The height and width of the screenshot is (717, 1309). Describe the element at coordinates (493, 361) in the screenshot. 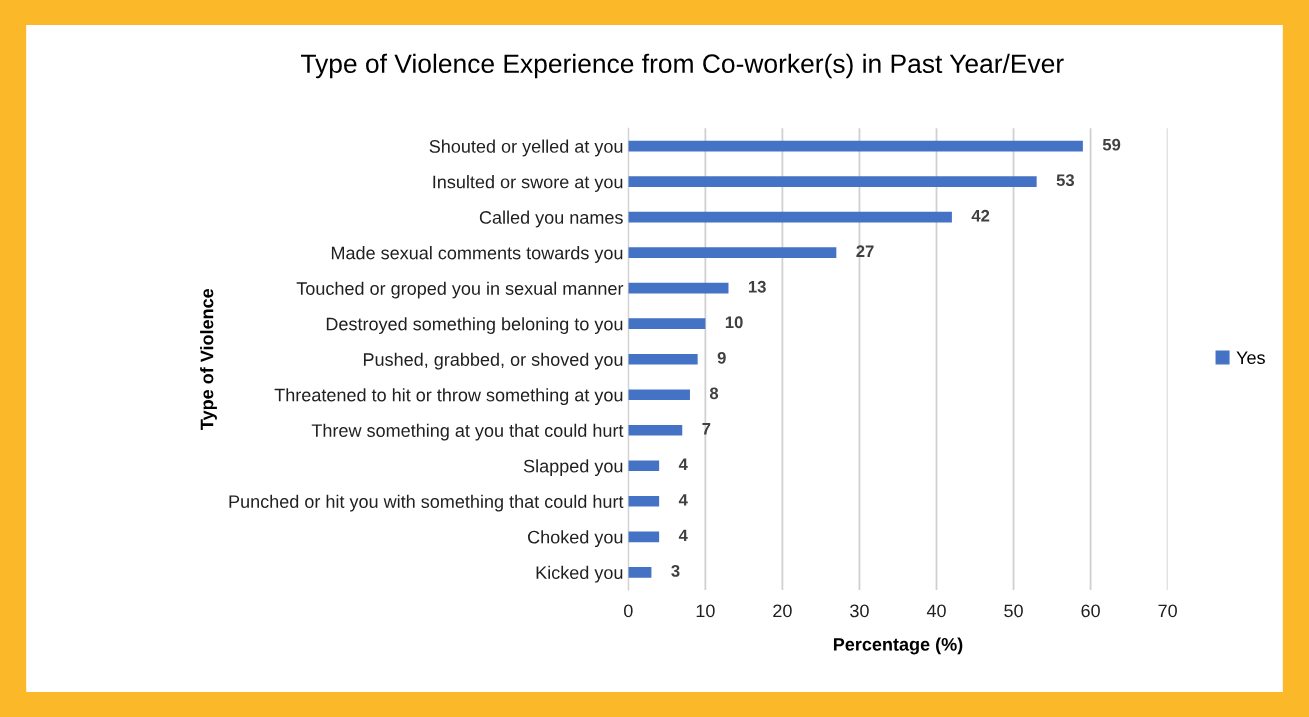

I see `y-tick-label: Pushed, grabbed, or shoved you` at that location.